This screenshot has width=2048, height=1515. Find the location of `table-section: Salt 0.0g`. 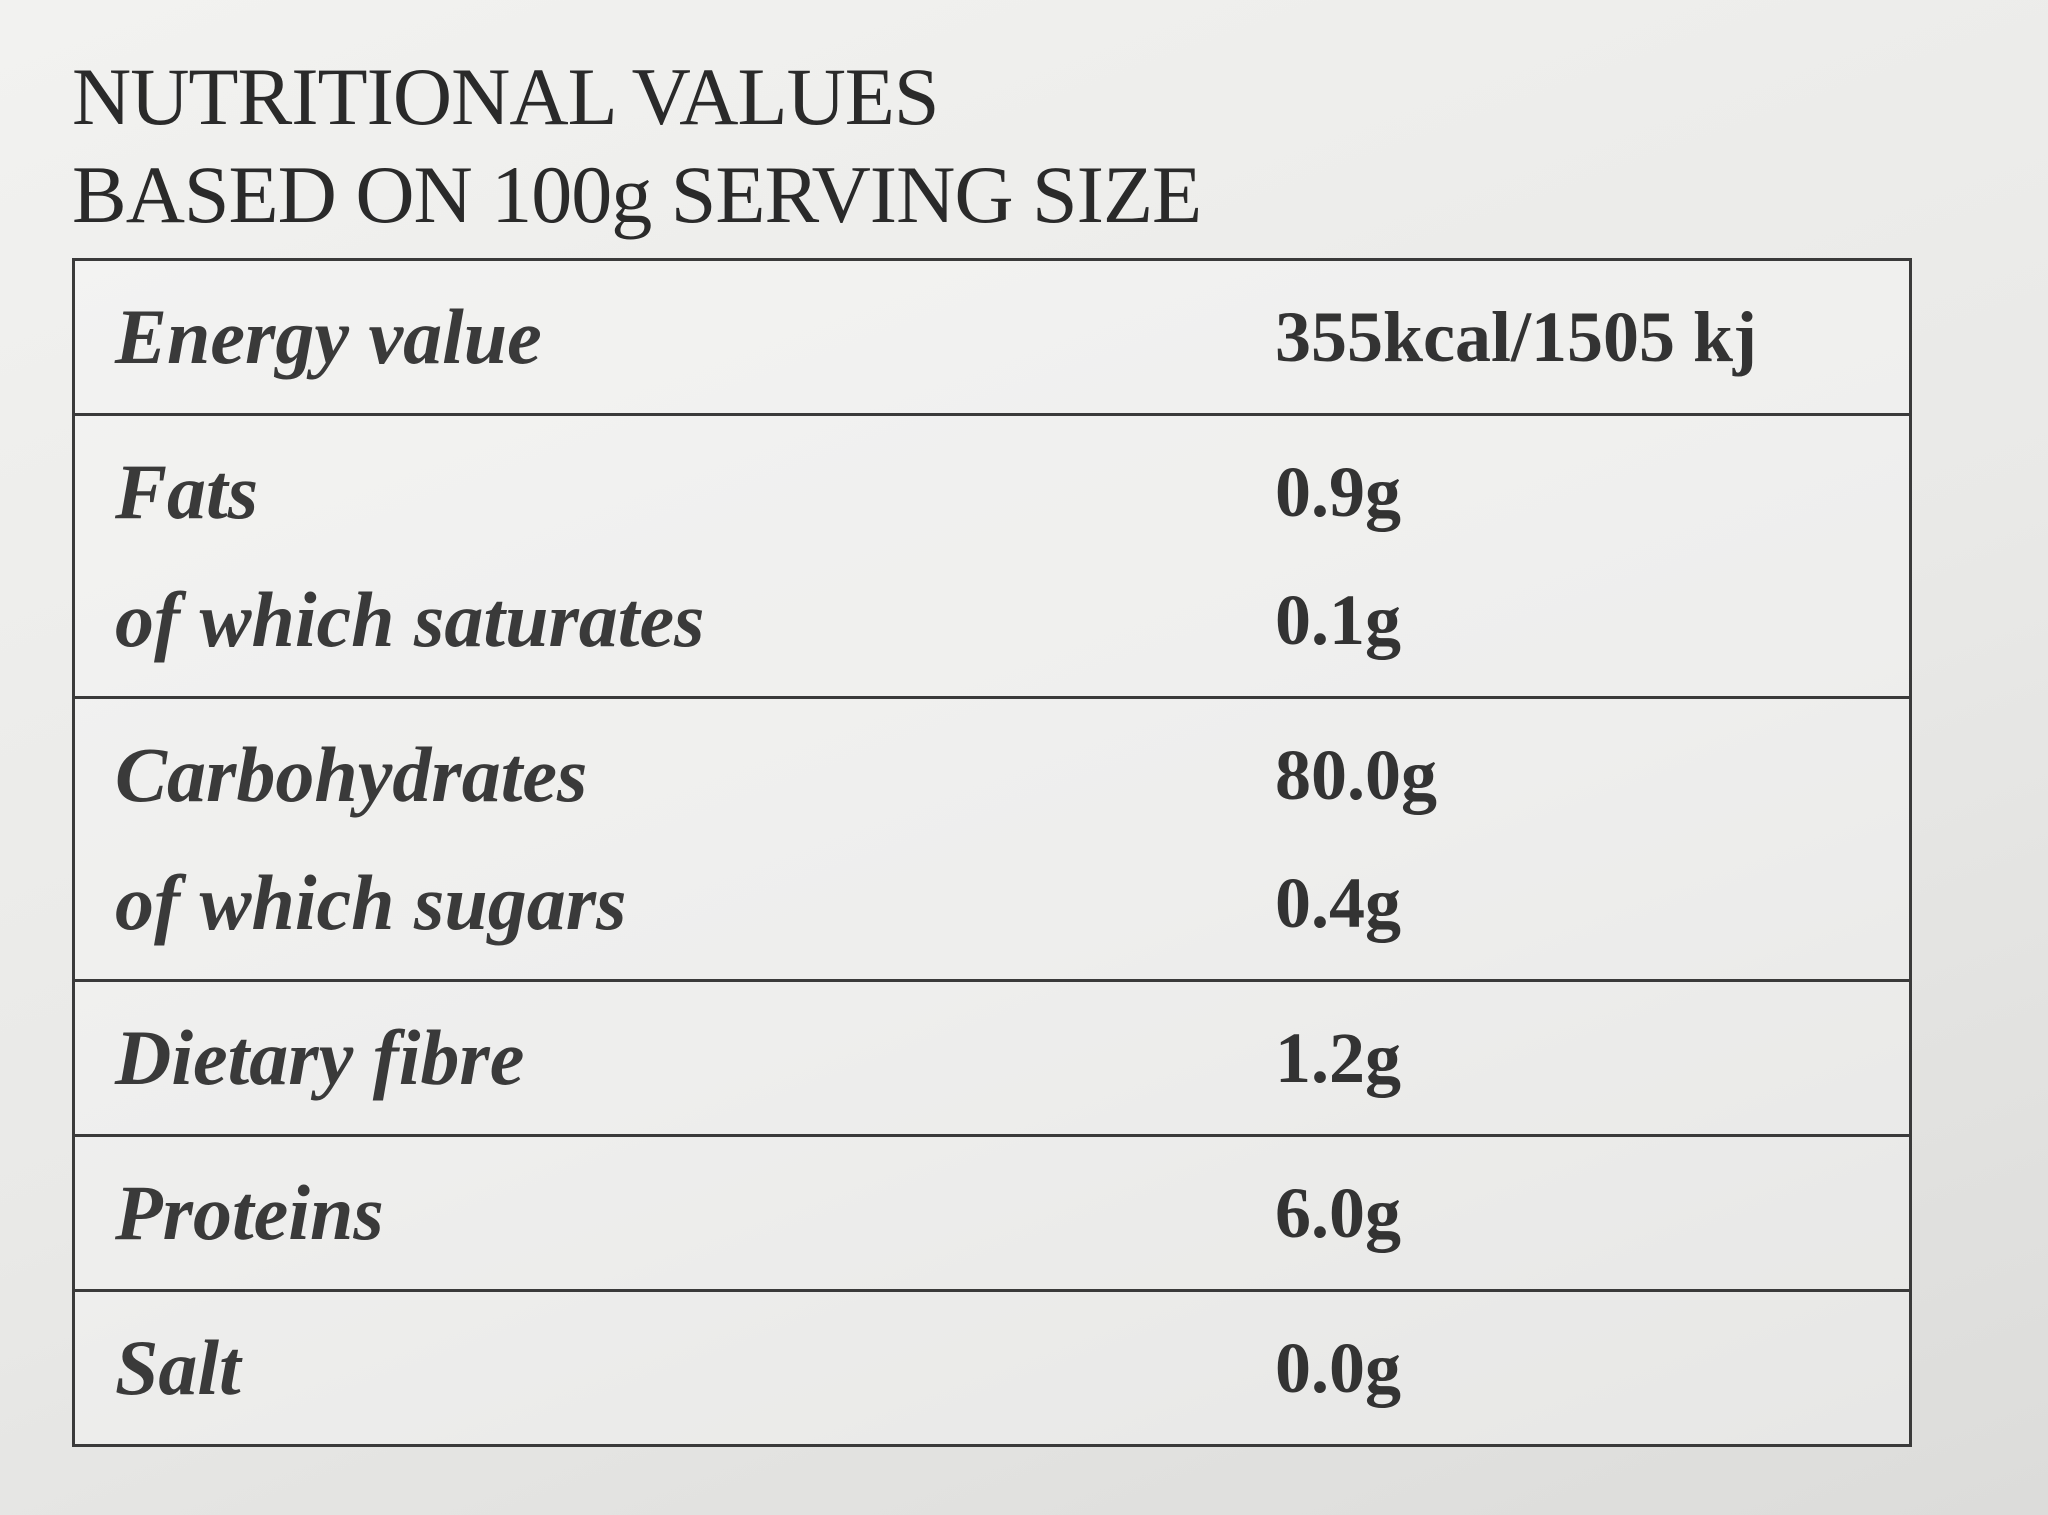

table-section: Salt 0.0g is located at coordinates (992, 1366).